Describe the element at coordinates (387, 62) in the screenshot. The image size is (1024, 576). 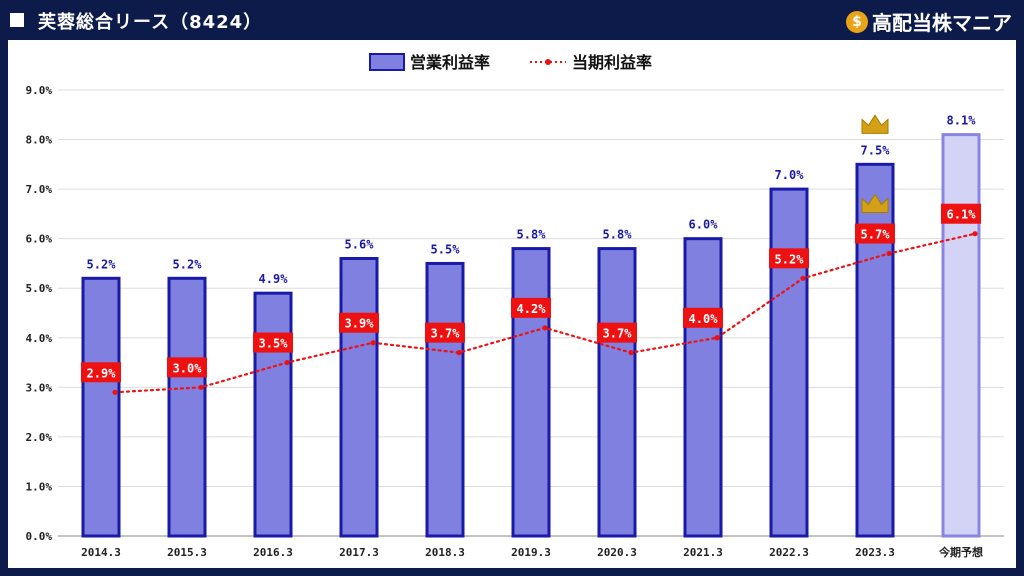
I see `legend-bar-swatch` at that location.